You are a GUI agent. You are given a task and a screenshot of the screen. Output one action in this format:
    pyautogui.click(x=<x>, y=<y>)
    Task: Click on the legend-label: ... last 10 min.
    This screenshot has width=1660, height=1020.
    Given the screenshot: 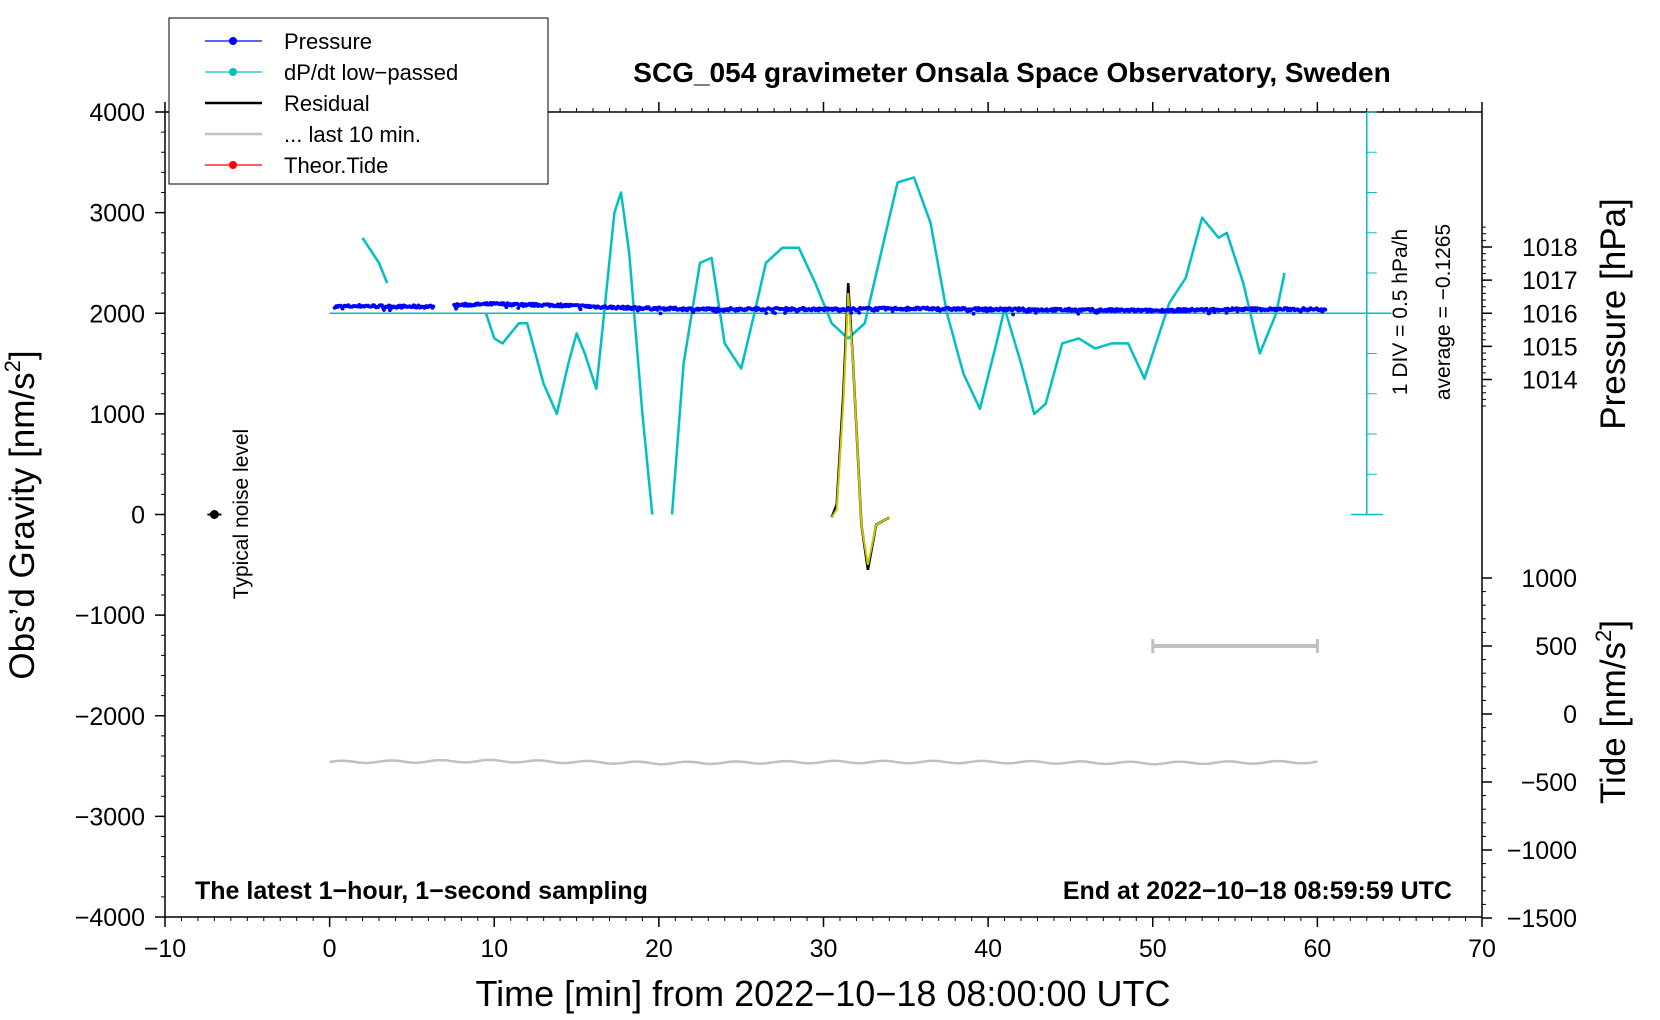 What is the action you would take?
    pyautogui.click(x=352, y=134)
    